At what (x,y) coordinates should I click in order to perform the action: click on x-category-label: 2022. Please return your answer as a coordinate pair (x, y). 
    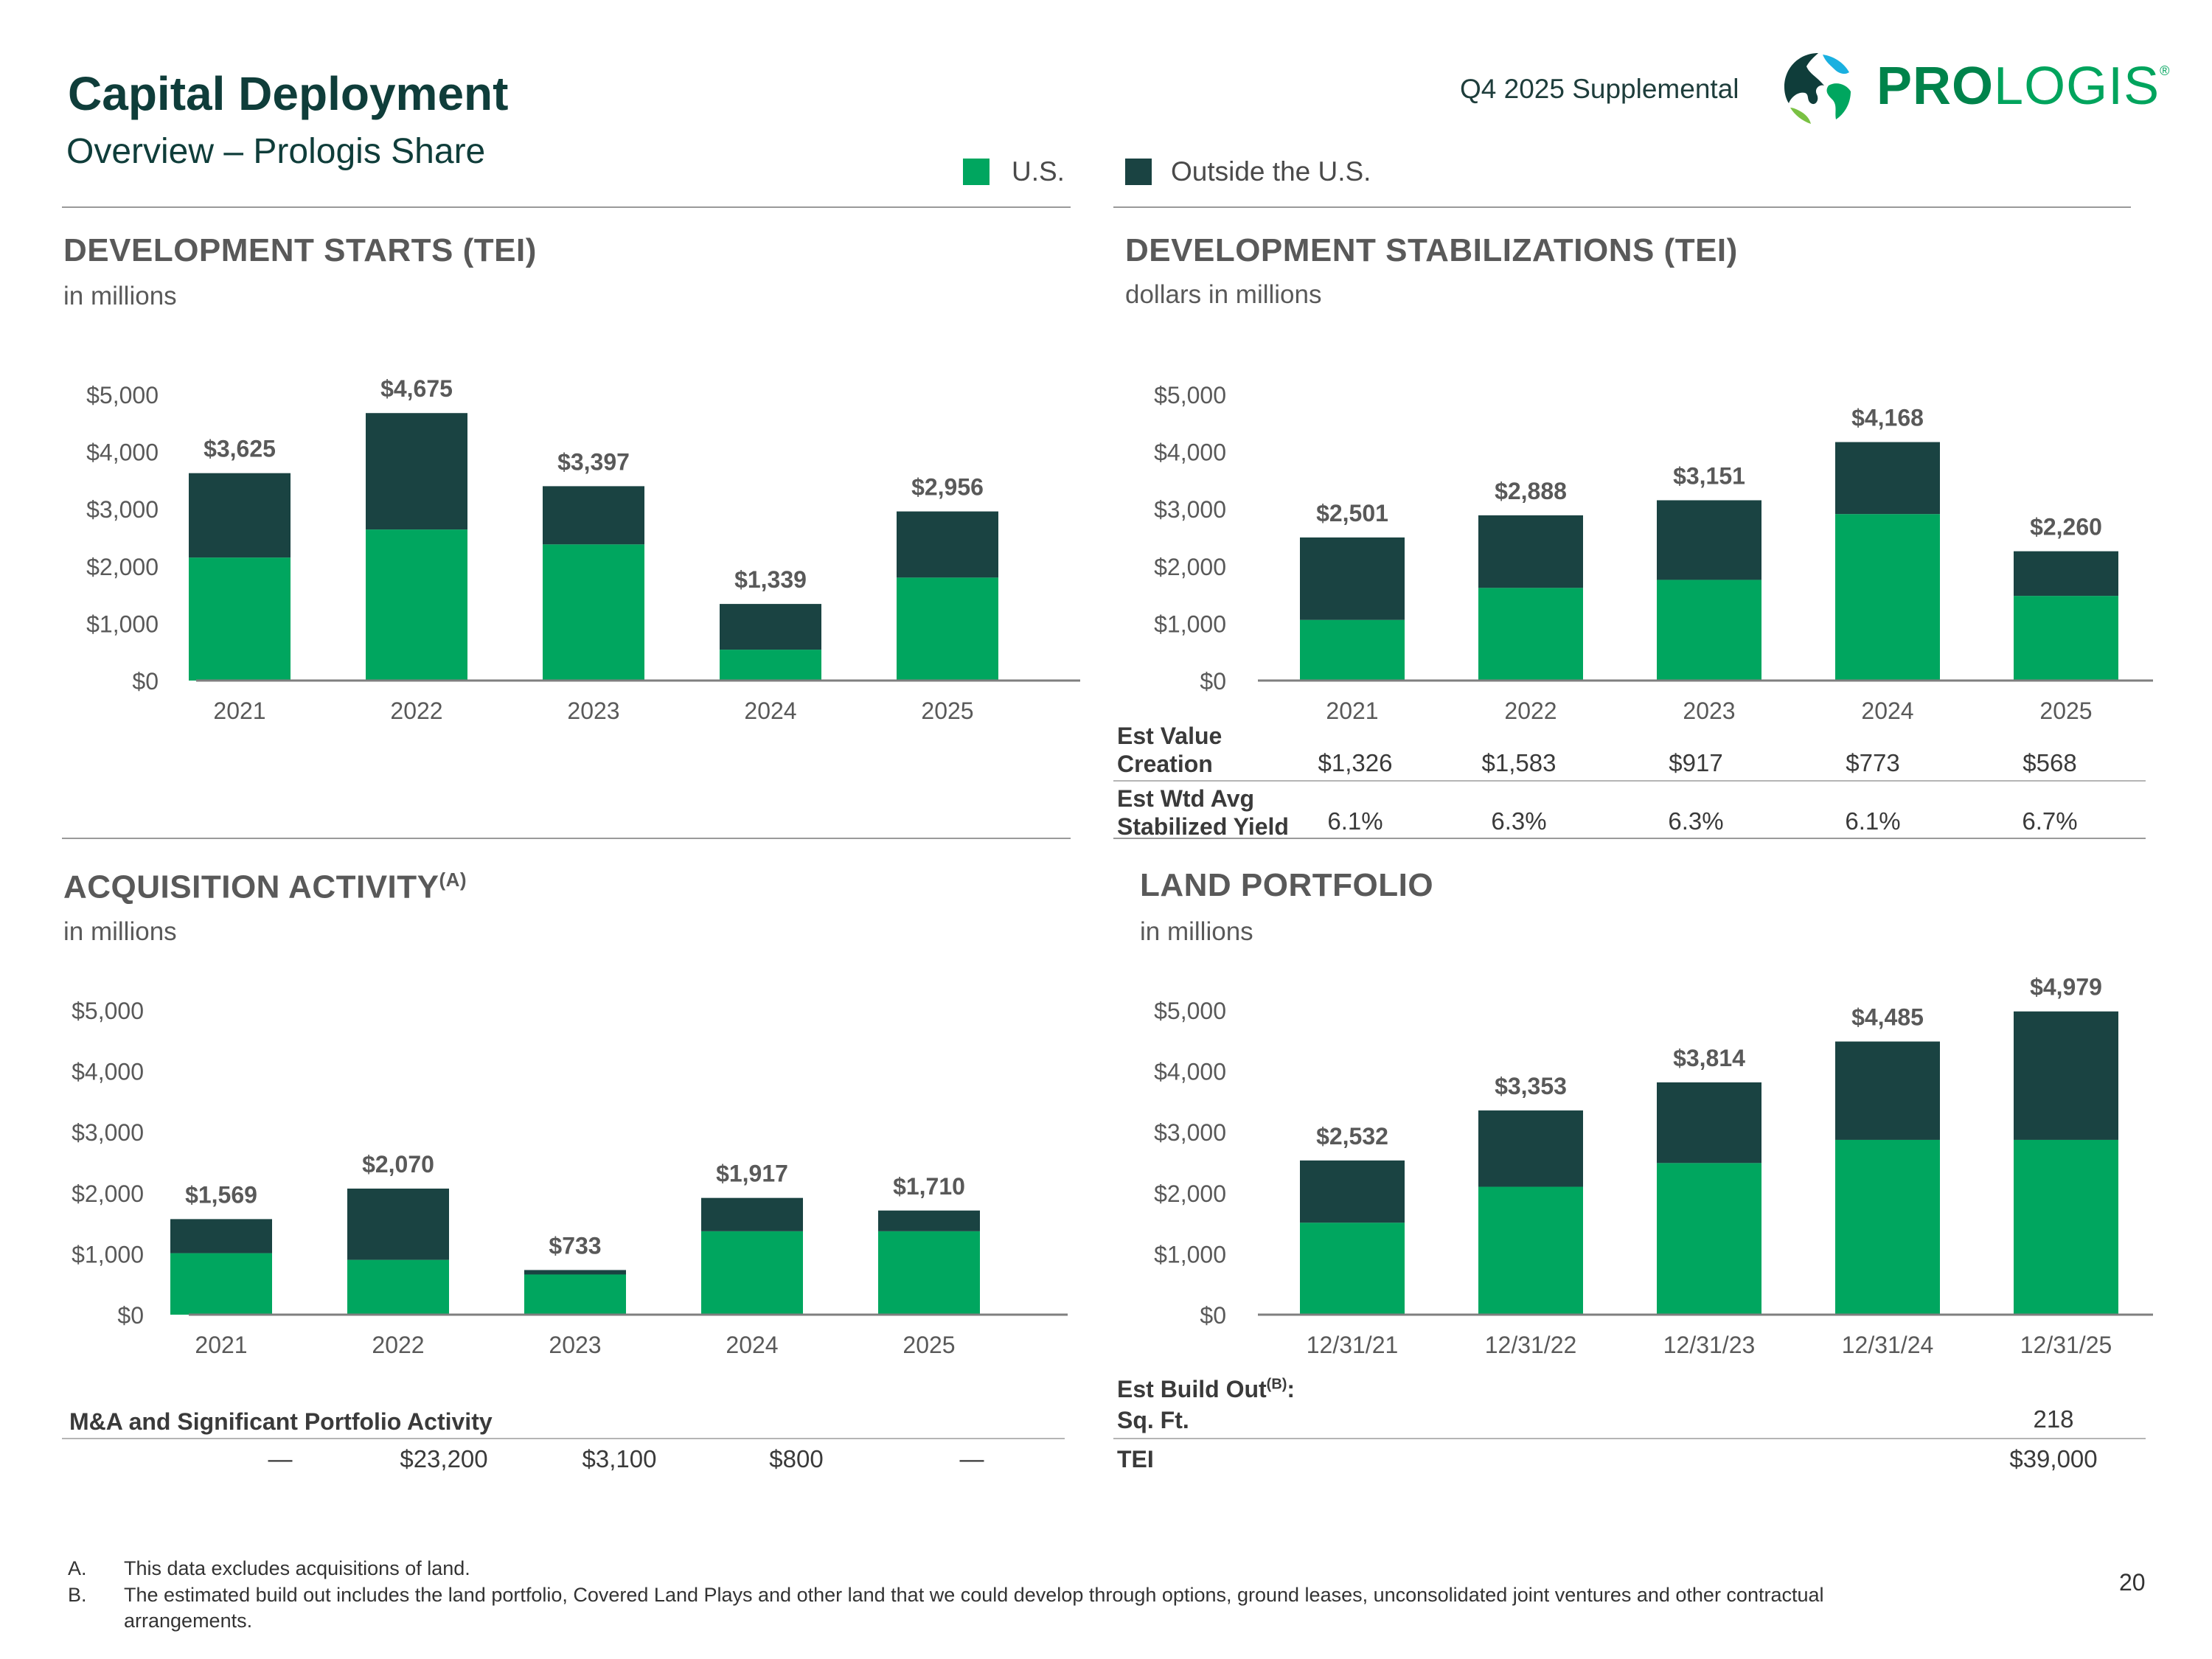
    Looking at the image, I should click on (398, 1345).